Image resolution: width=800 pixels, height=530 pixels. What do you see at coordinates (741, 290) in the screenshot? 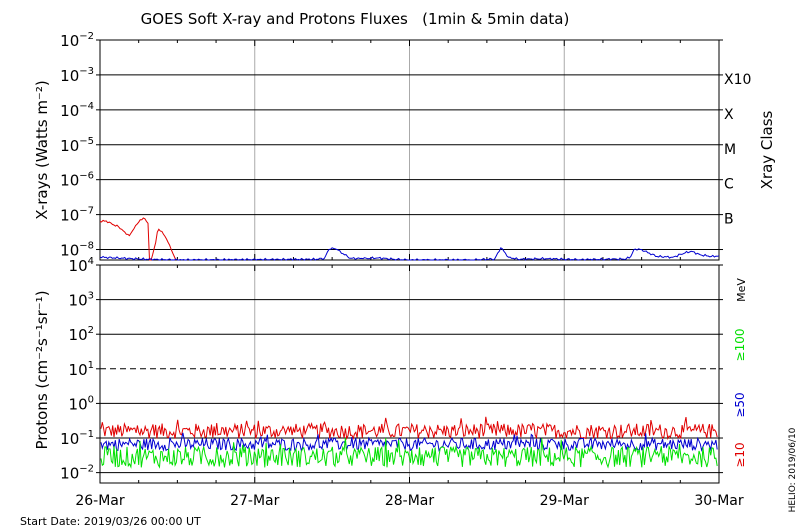
I see `proton-unit-label: MeV` at bounding box center [741, 290].